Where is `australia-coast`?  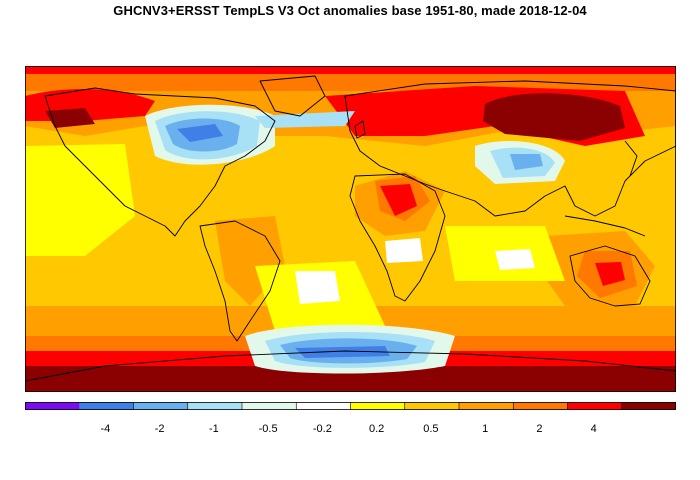
australia-coast is located at coordinates (610, 276).